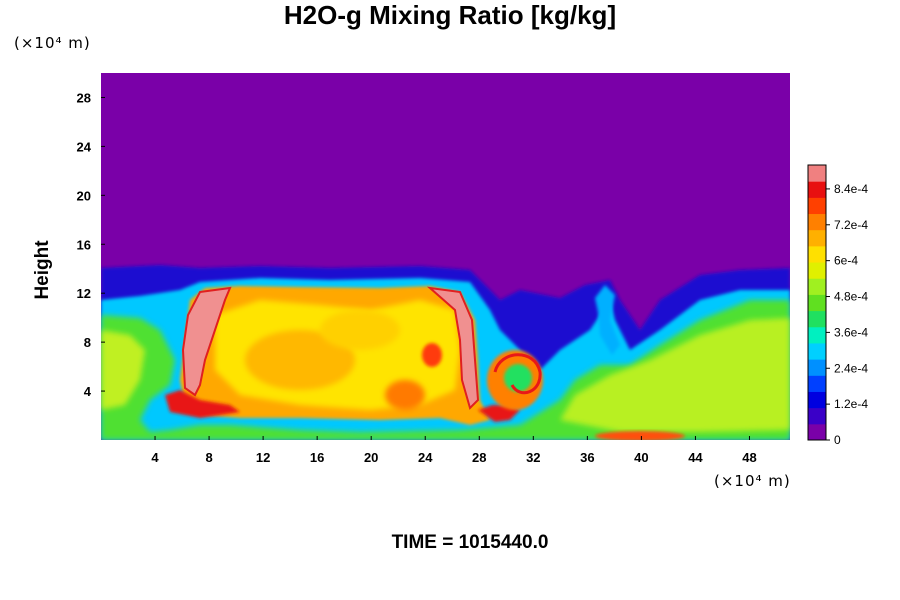 The image size is (900, 600). I want to click on surface-streak, so click(640, 435).